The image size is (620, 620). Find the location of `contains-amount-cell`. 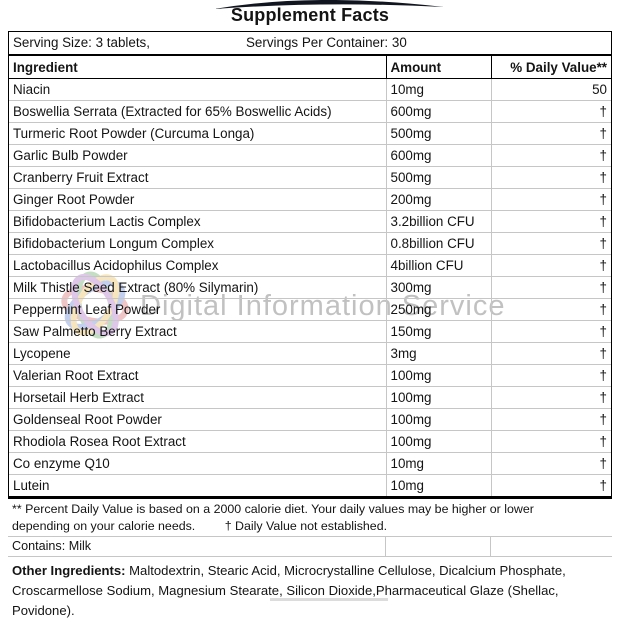

contains-amount-cell is located at coordinates (437, 546).